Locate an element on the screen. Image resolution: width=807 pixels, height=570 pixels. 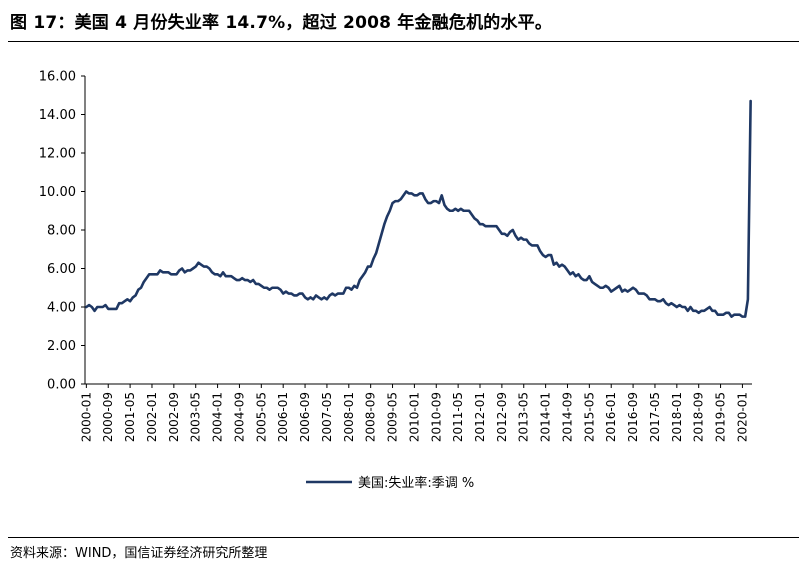
x-tick-label: 2010-09 is located at coordinates (436, 417).